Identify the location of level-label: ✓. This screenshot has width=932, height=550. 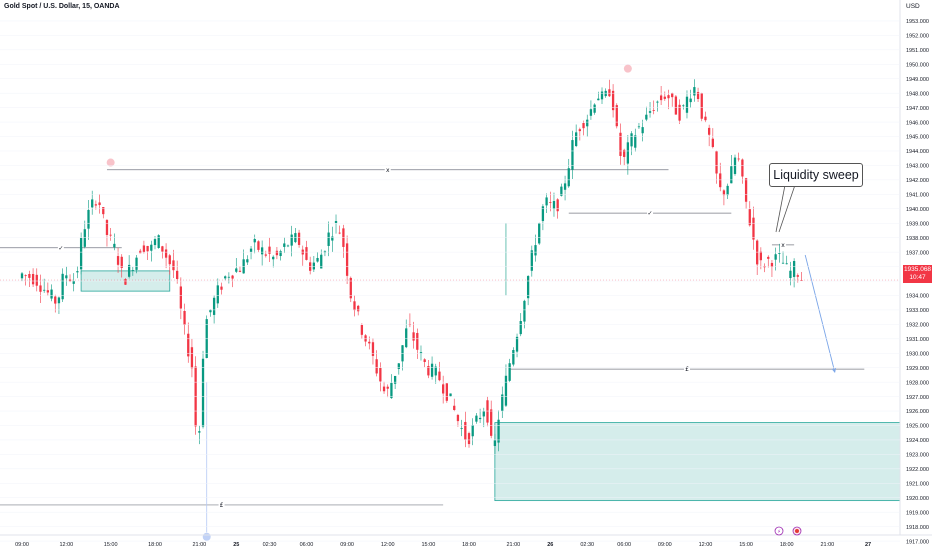
(60, 248).